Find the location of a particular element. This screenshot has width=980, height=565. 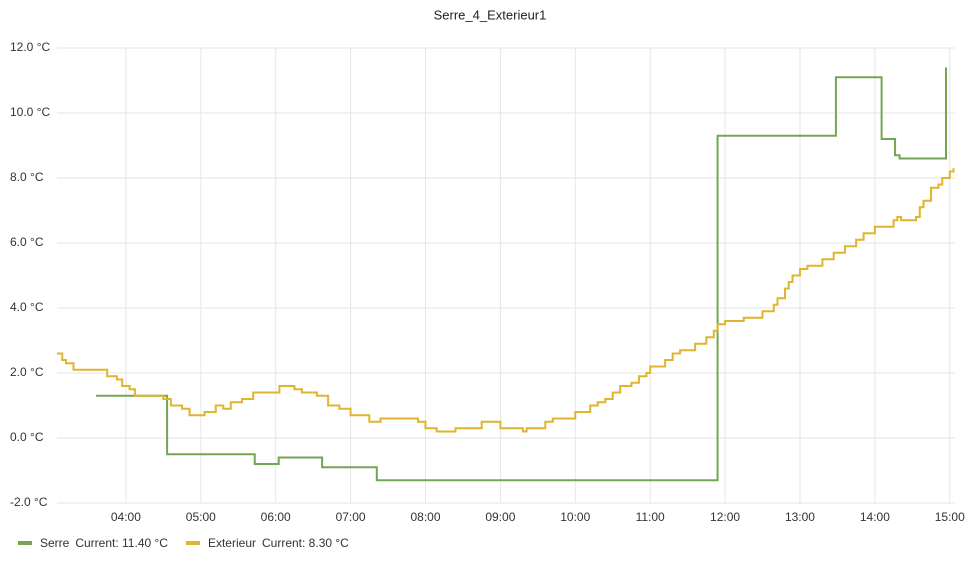

y-tick-label: 0.0 °C is located at coordinates (27, 437).